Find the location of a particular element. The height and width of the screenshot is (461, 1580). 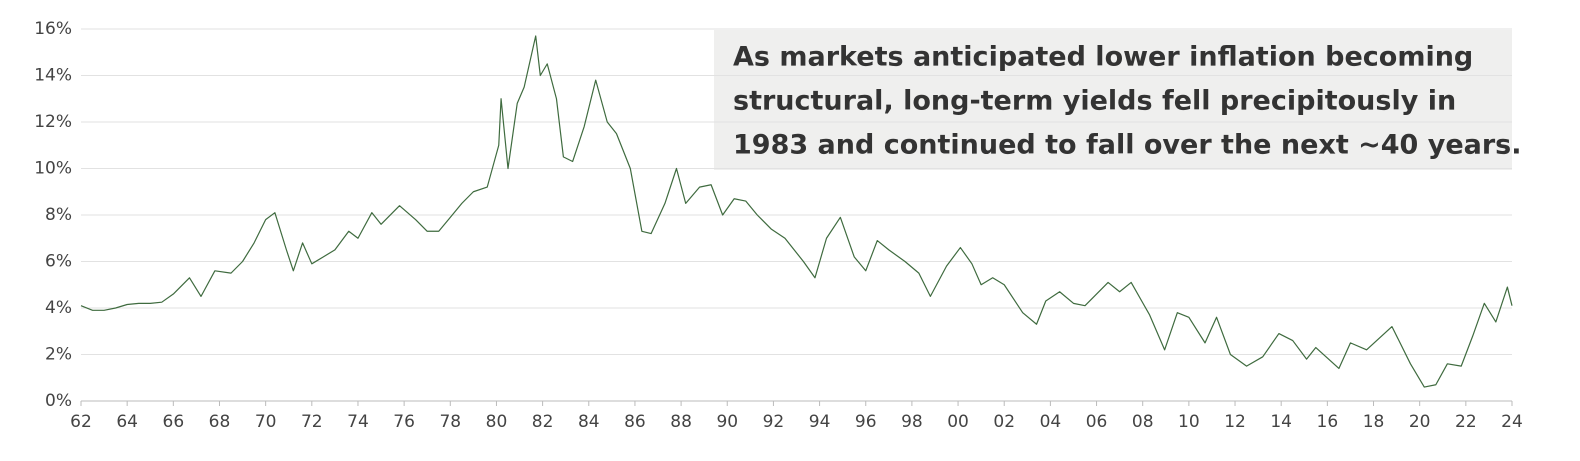

x-tick-label: 14 is located at coordinates (1281, 422).